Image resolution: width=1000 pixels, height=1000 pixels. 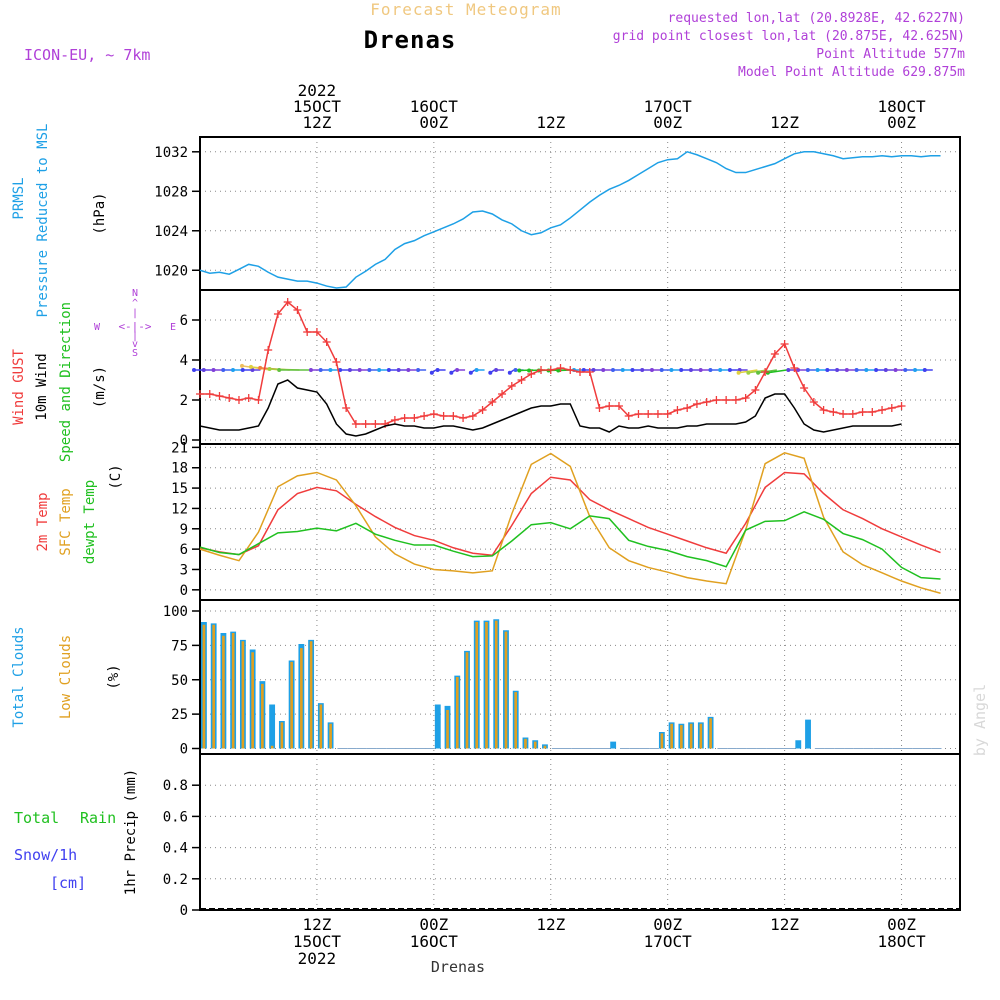 What do you see at coordinates (171, 232) in the screenshot?
I see `ytick-label-pressure: 1024` at bounding box center [171, 232].